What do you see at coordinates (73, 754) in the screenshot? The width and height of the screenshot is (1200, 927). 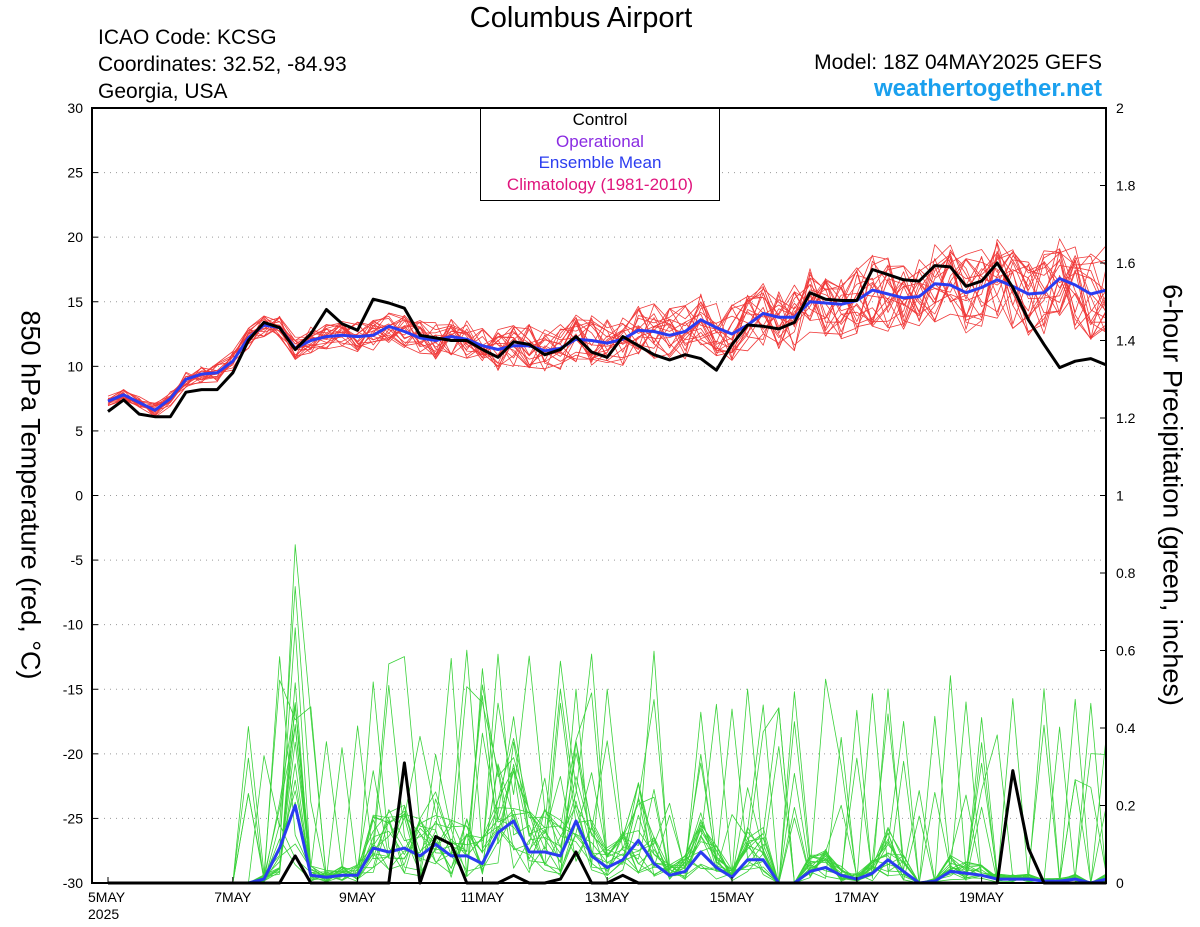 I see `temp-tick-label: -20` at bounding box center [73, 754].